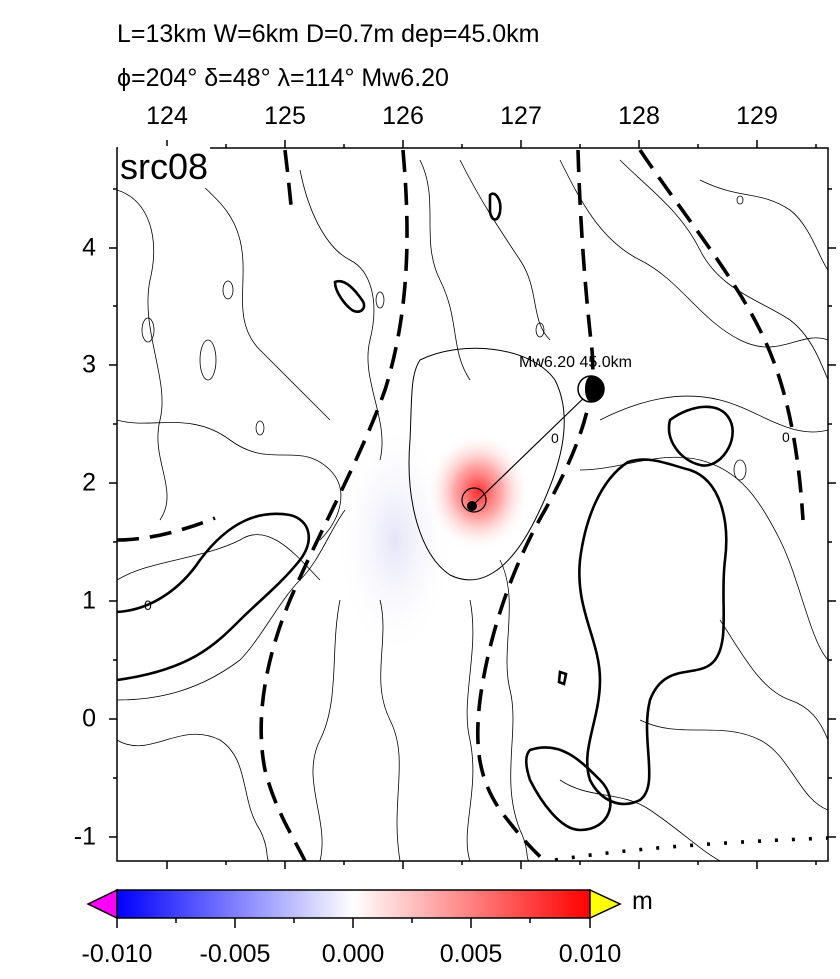 The width and height of the screenshot is (840, 979). What do you see at coordinates (117, 954) in the screenshot?
I see `colorbar-tick-label: -0.010` at bounding box center [117, 954].